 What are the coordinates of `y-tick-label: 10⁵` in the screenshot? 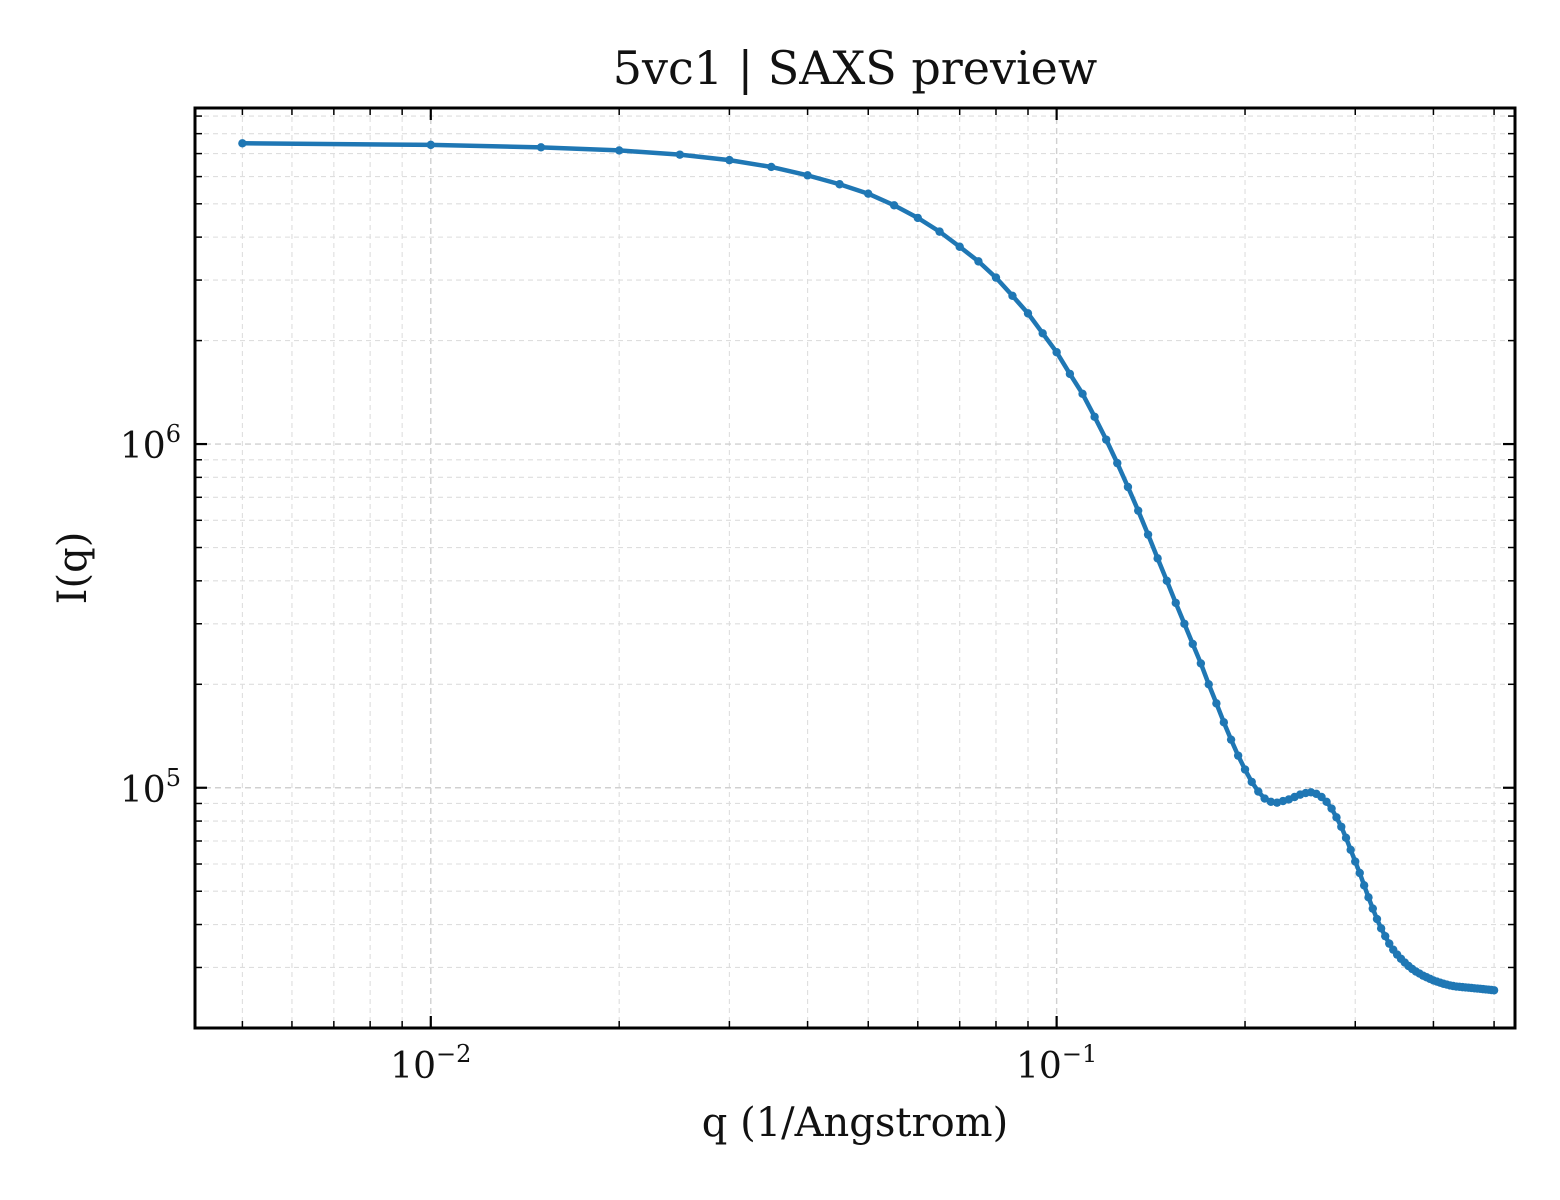 It's located at (150, 787).